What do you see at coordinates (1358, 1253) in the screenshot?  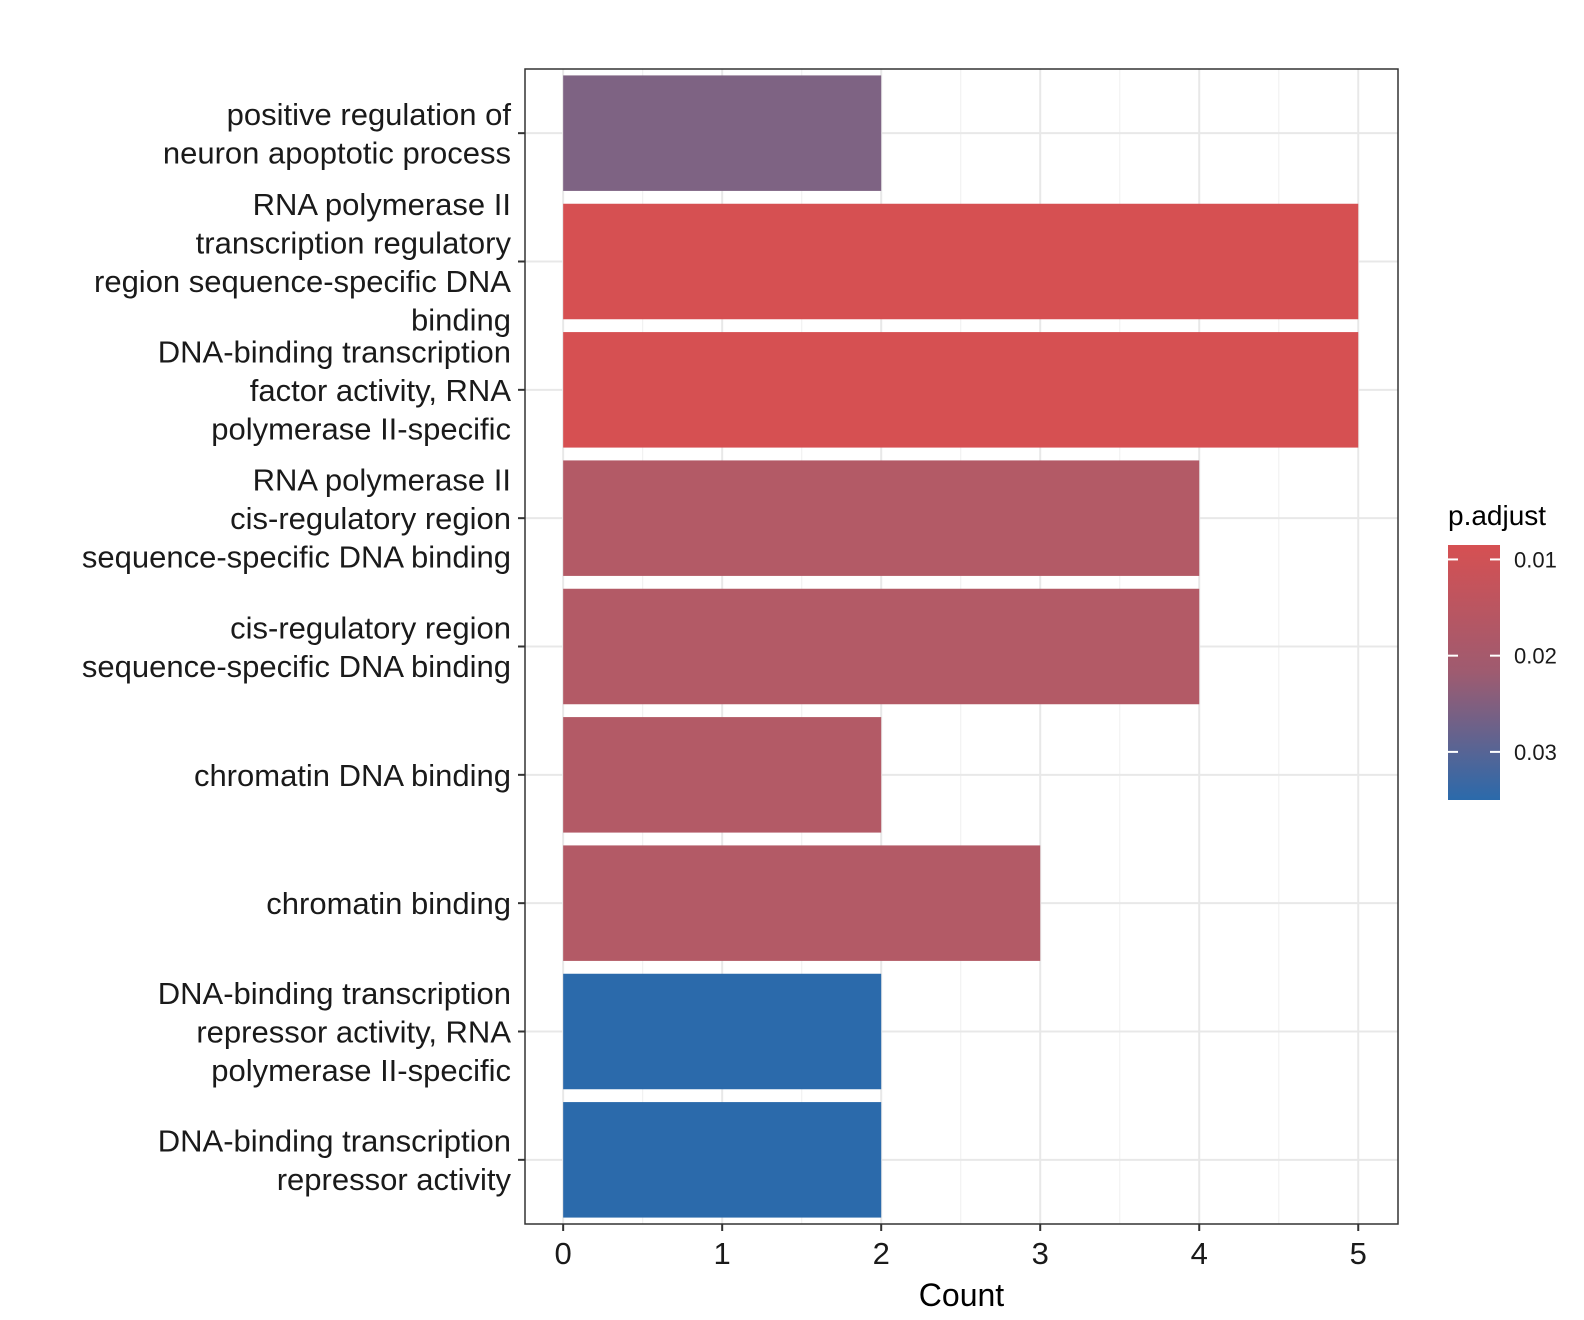 I see `x-tick-label: 5` at bounding box center [1358, 1253].